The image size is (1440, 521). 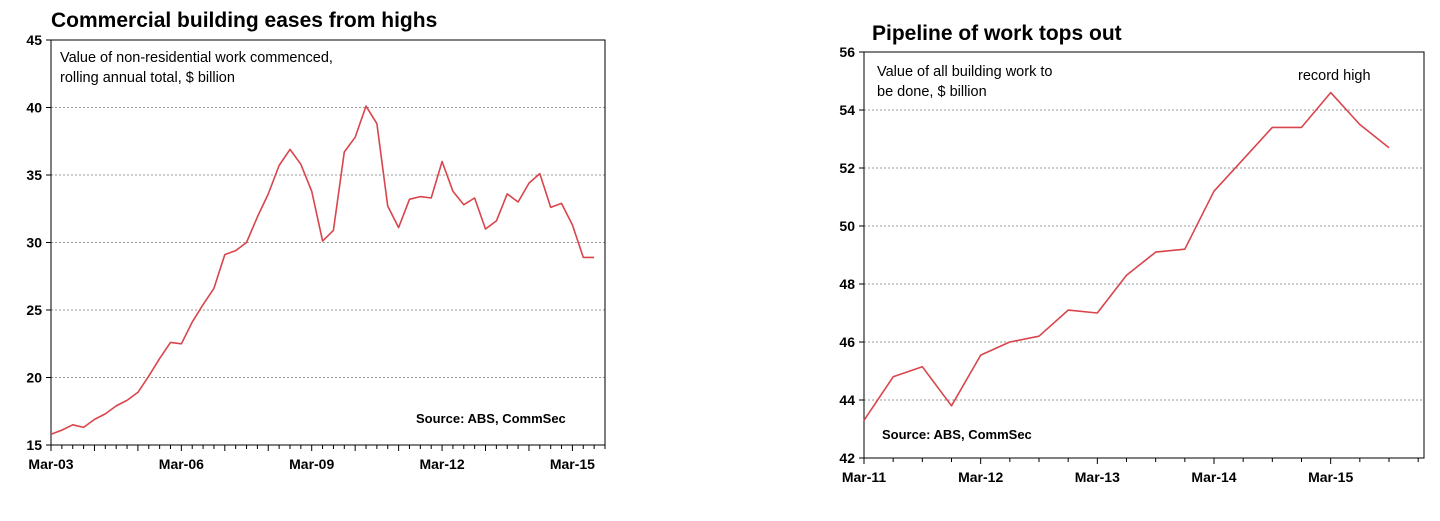 What do you see at coordinates (847, 110) in the screenshot?
I see `y-tick-label: 54` at bounding box center [847, 110].